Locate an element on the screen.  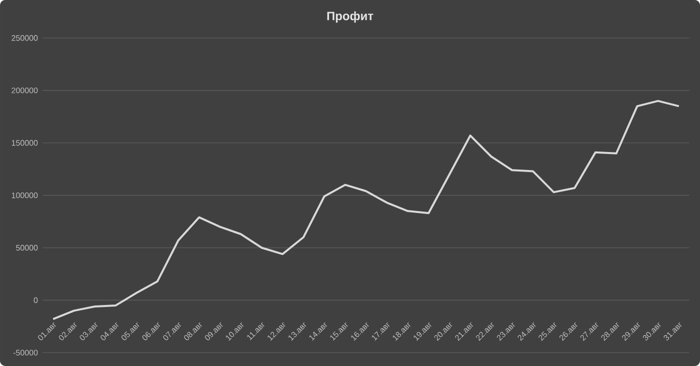
y-tick-label: 0 is located at coordinates (36, 300).